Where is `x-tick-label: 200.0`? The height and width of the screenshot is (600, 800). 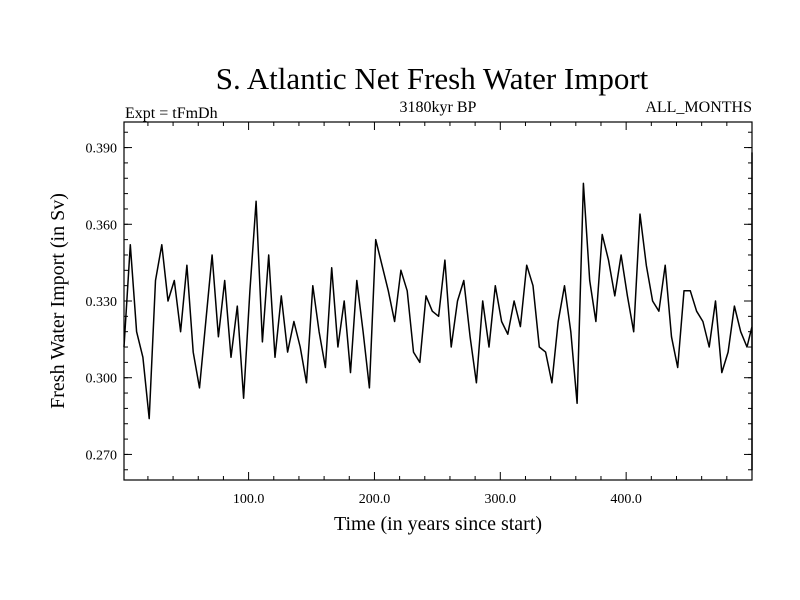
x-tick-label: 200.0 is located at coordinates (375, 499).